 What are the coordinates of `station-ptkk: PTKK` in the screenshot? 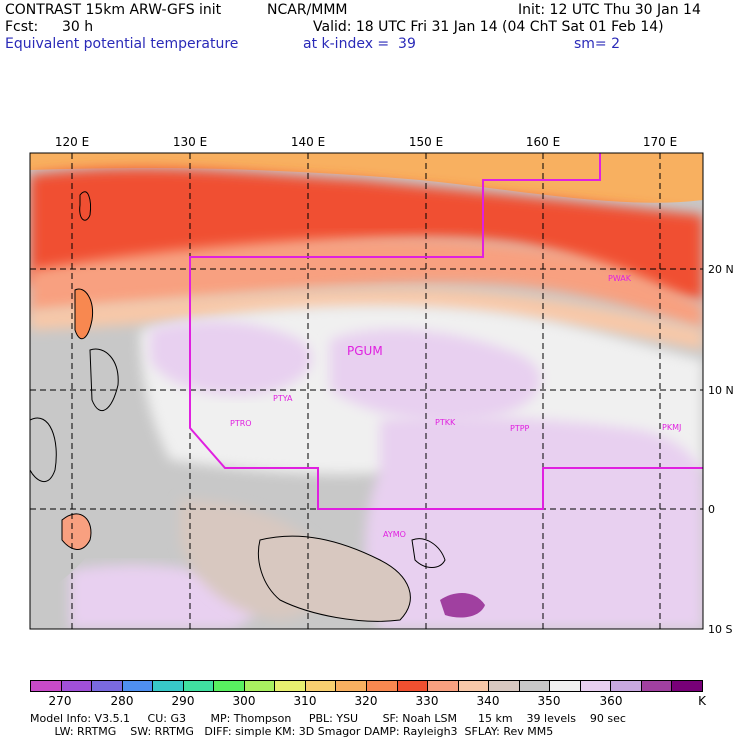 It's located at (445, 422).